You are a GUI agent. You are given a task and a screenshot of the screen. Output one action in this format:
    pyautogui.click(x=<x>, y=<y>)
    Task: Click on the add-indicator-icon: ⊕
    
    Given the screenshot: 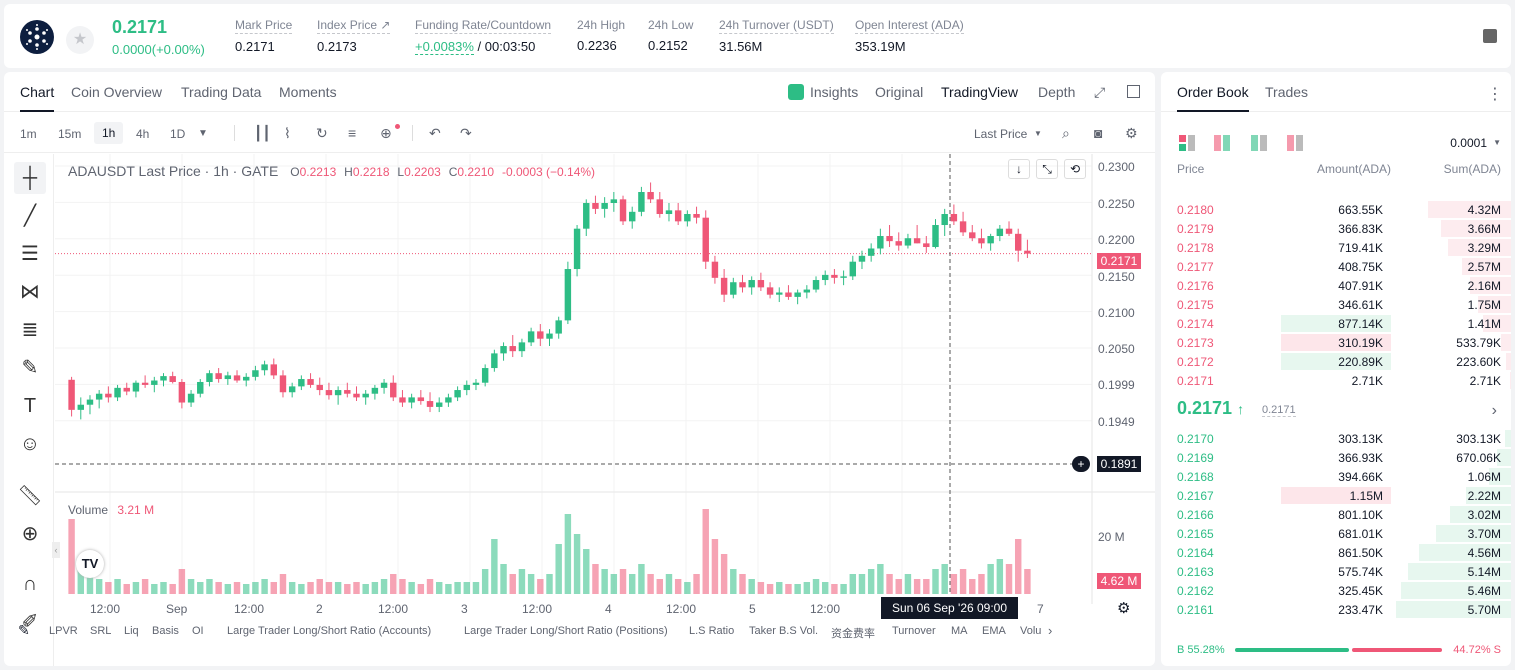 What is the action you would take?
    pyautogui.click(x=386, y=133)
    